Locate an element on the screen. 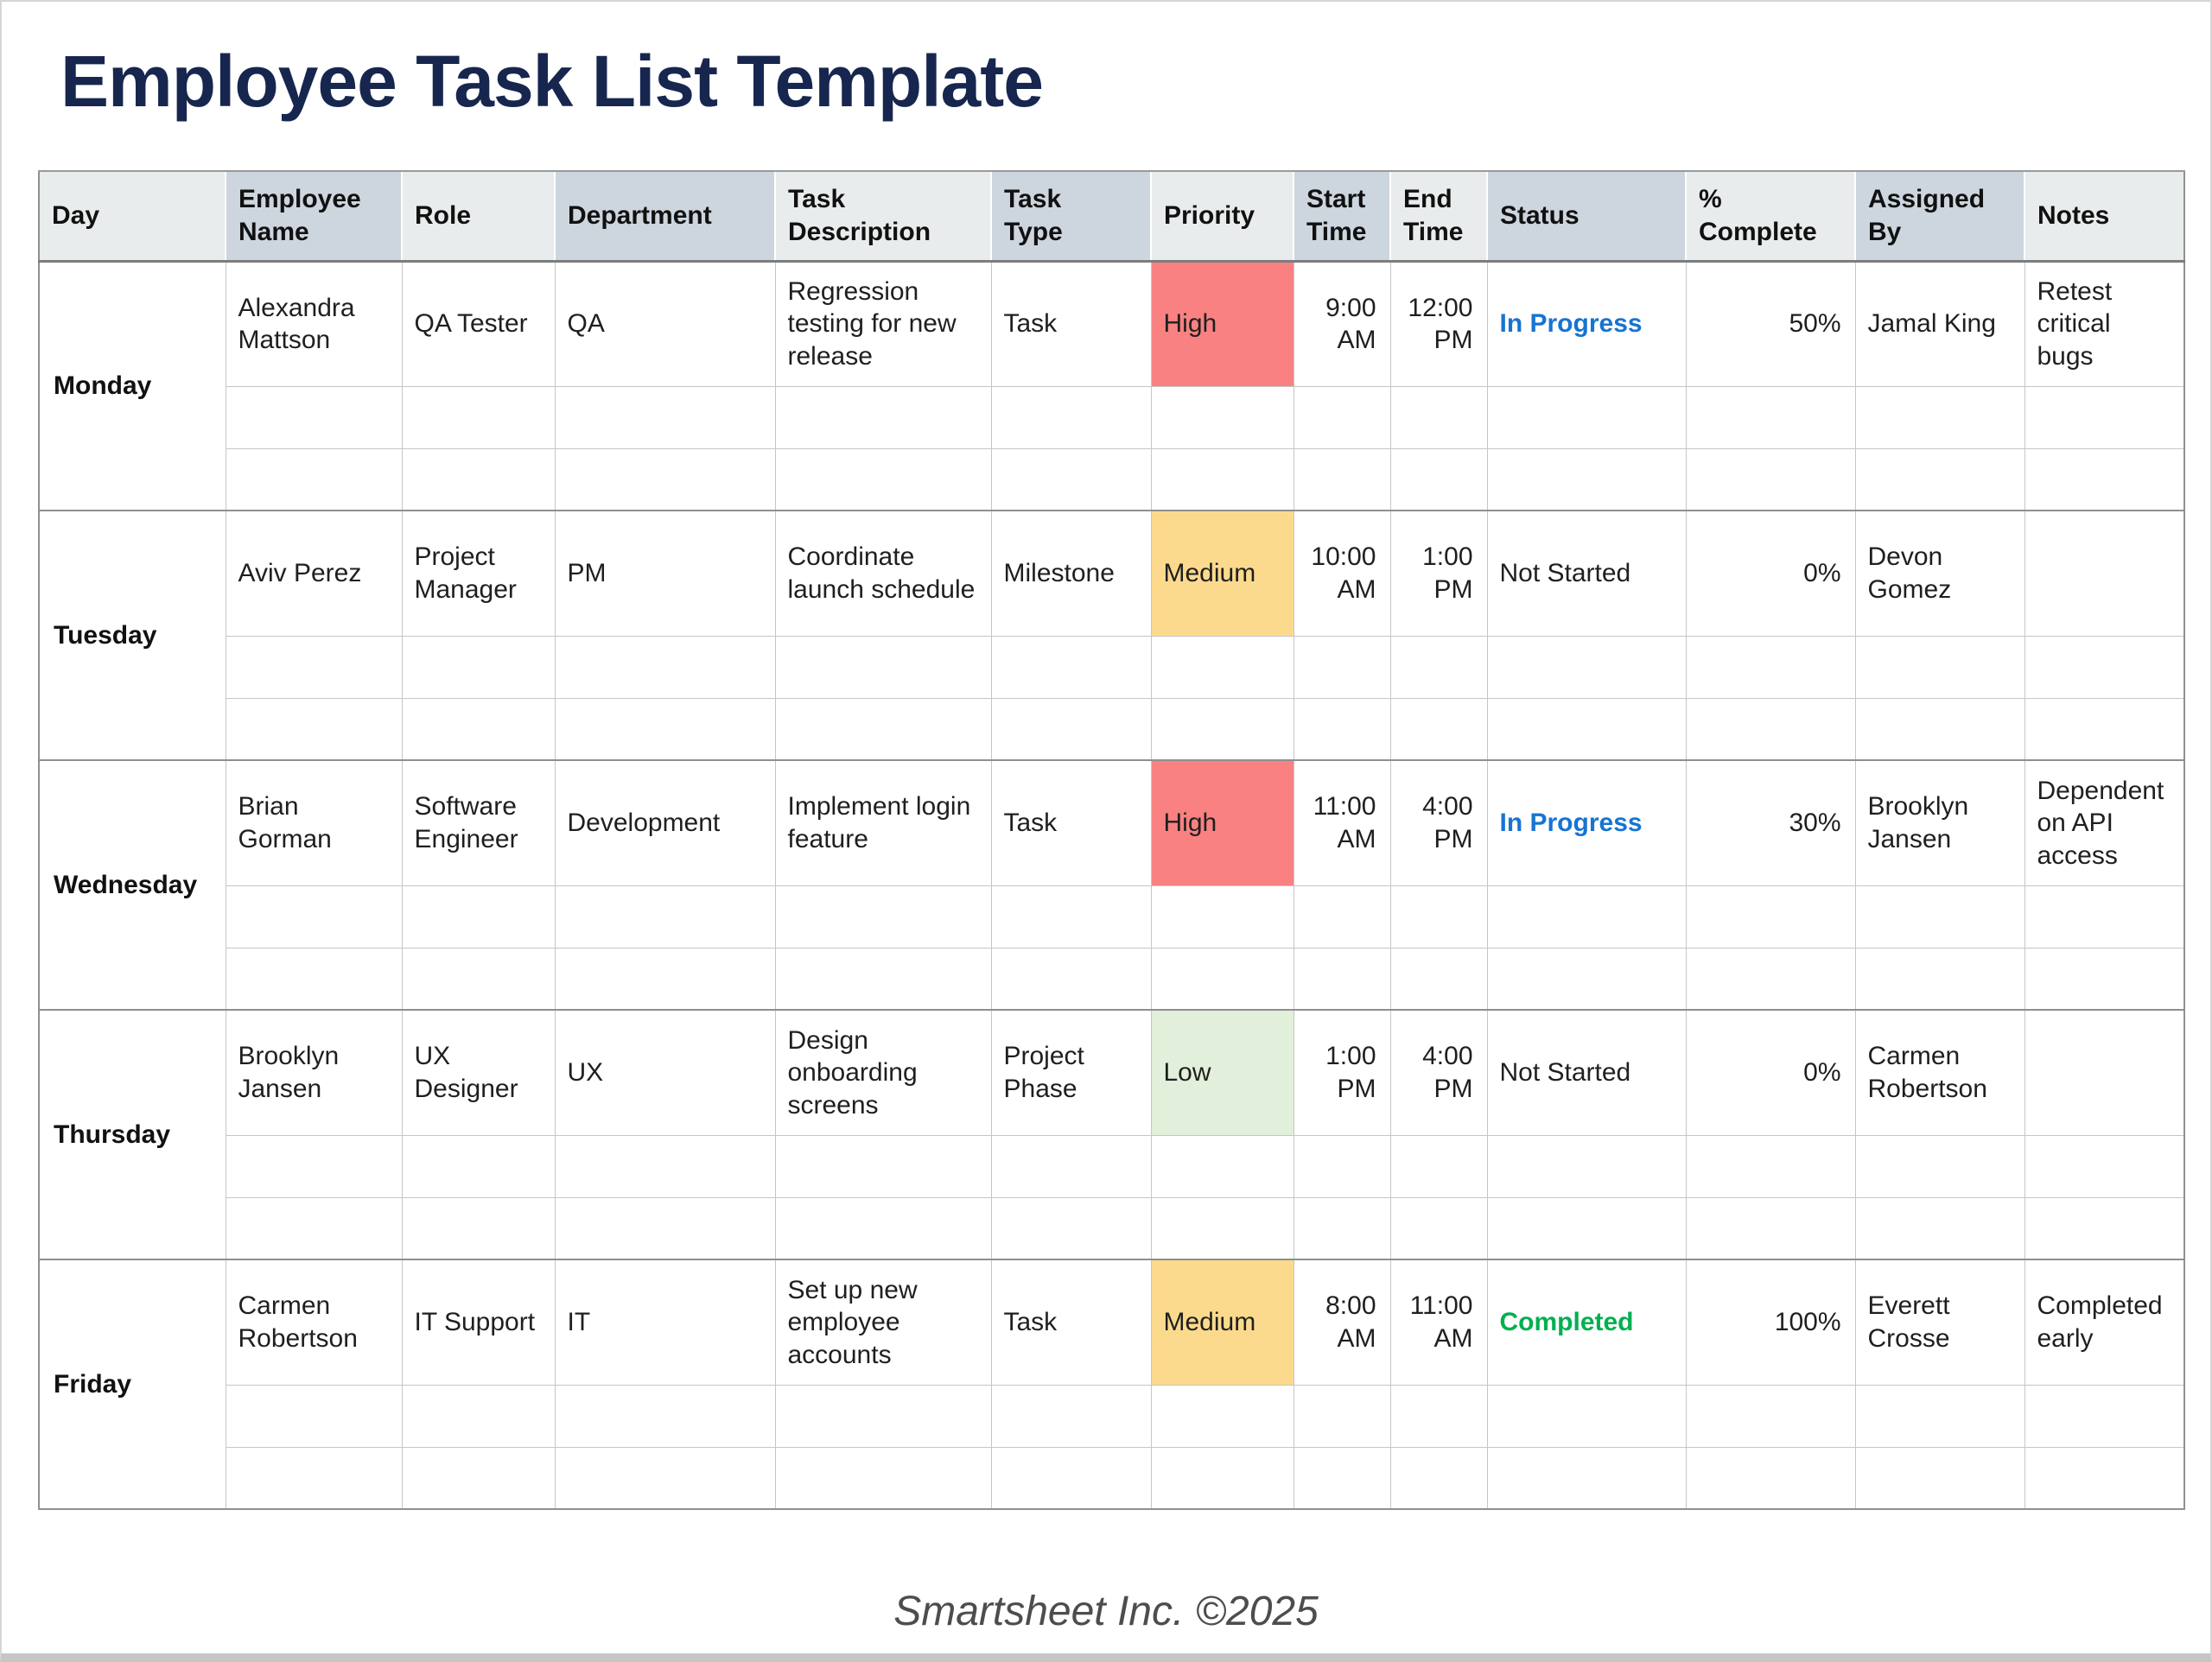  cell-assigned-by: Devon Gomez is located at coordinates (1939, 573).